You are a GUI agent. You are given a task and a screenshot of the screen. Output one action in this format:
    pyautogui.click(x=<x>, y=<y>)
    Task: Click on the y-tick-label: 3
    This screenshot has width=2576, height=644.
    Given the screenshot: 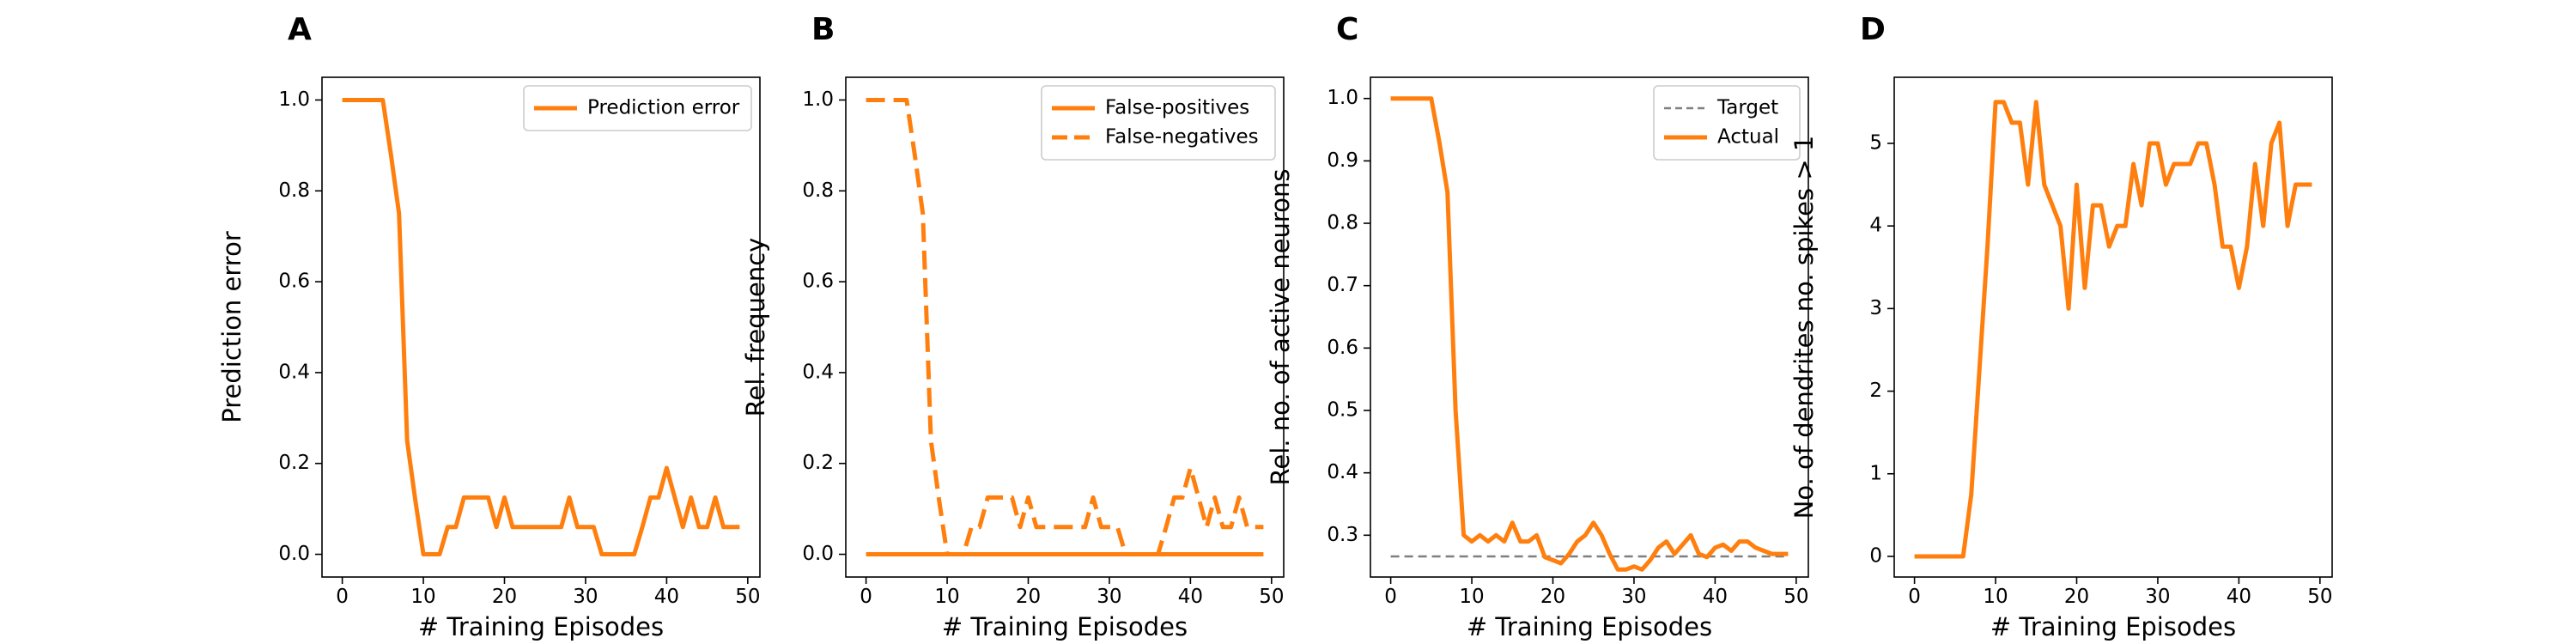 What is the action you would take?
    pyautogui.click(x=1875, y=308)
    